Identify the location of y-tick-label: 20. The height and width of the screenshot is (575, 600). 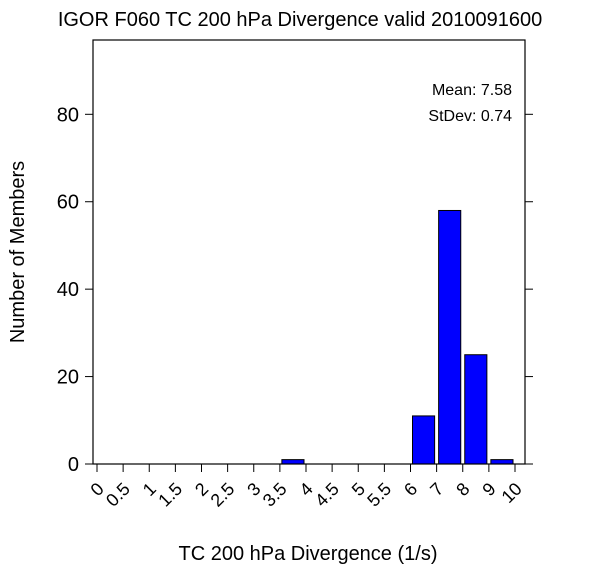
(68, 378).